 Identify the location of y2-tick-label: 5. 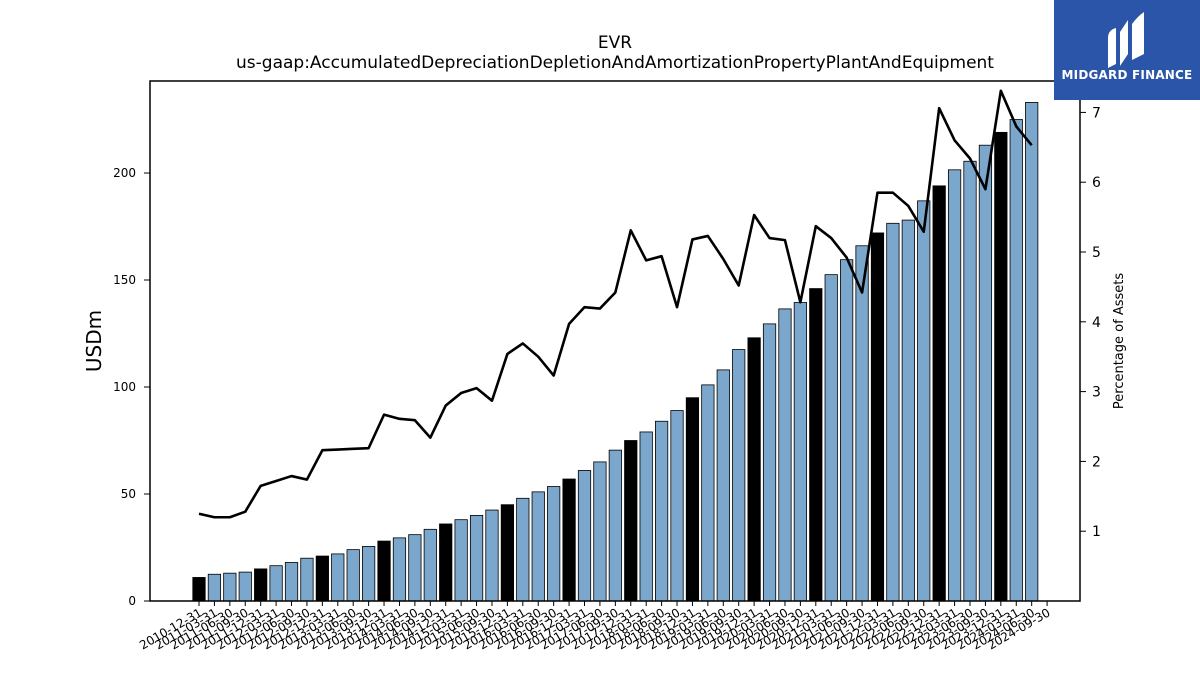
(1096, 253).